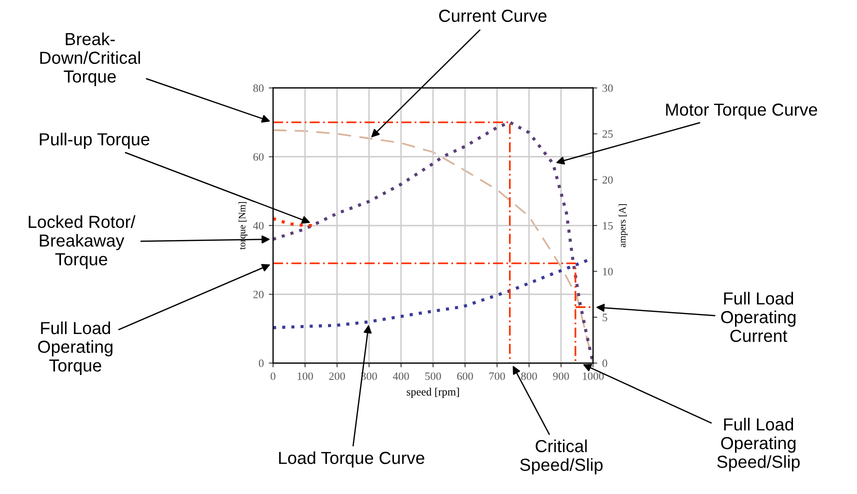  Describe the element at coordinates (742, 112) in the screenshot. I see `annotation: Motor Torque Curve` at that location.